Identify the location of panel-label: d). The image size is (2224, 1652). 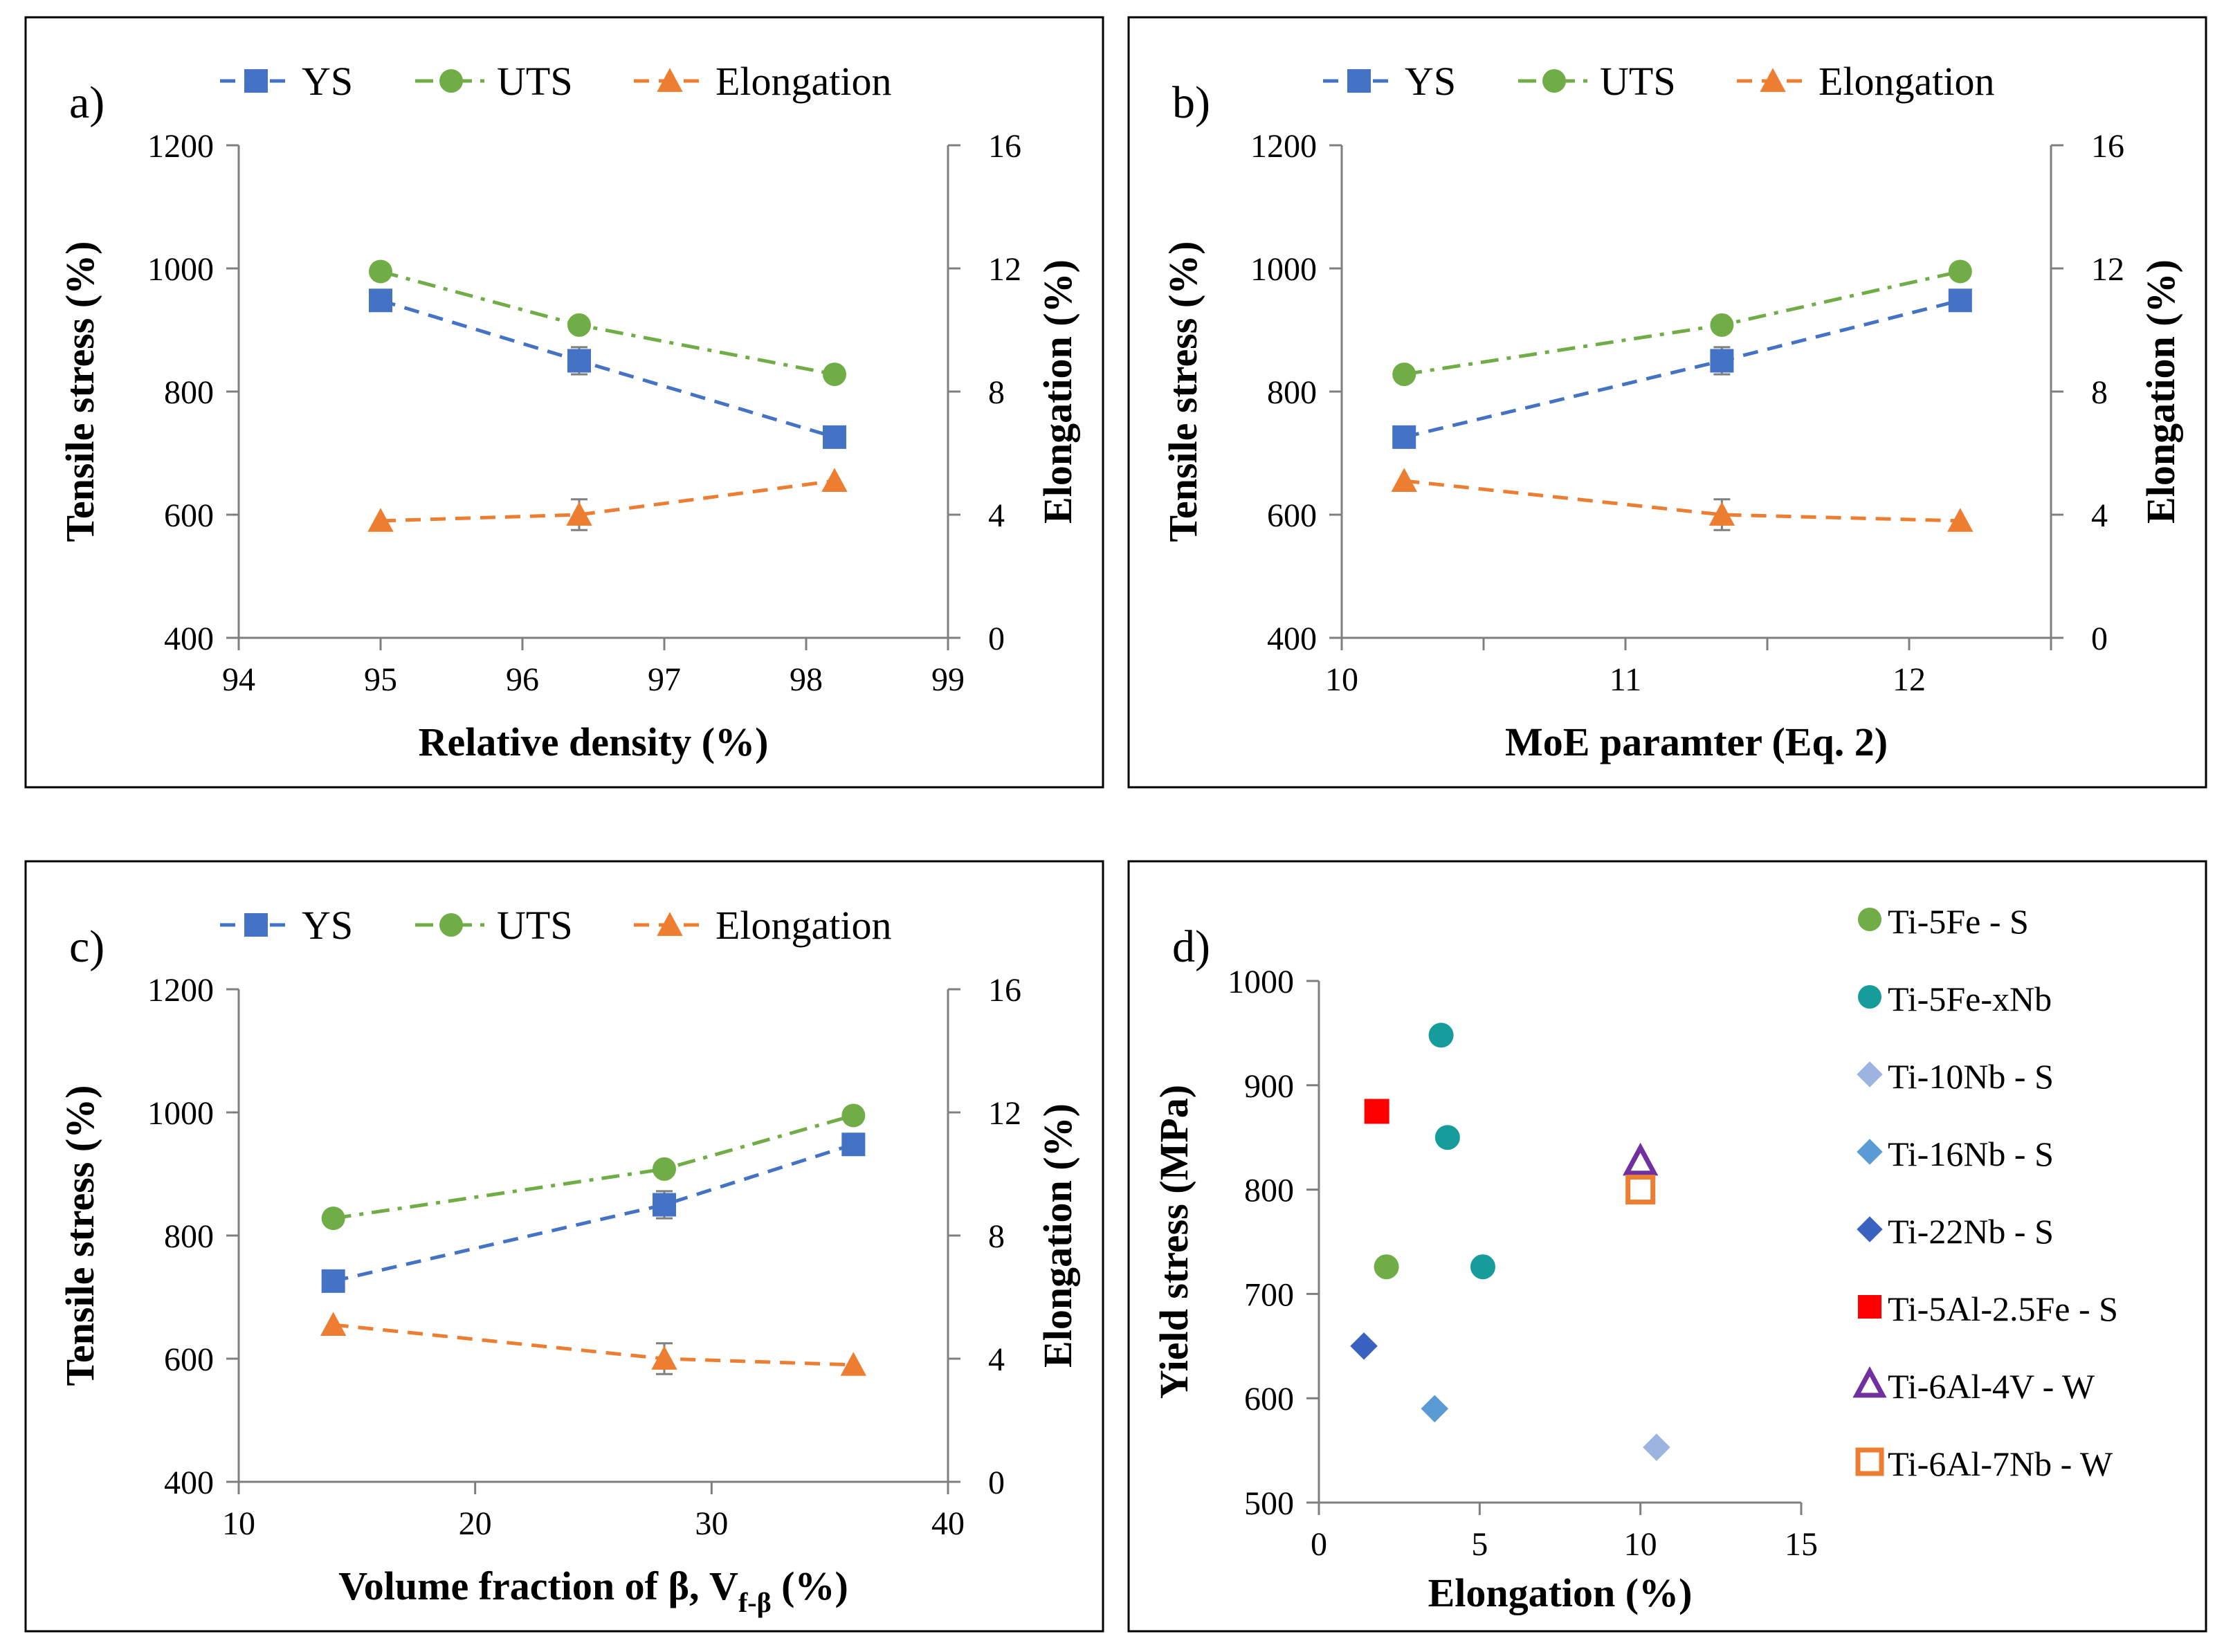
(1191, 946).